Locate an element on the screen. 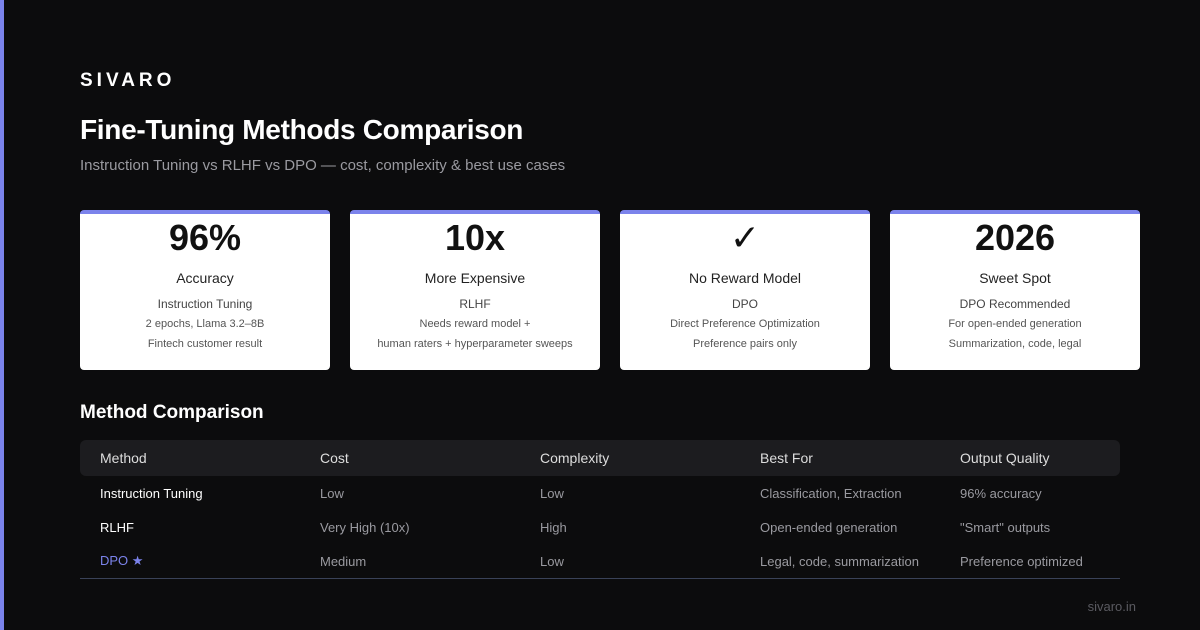 This screenshot has height=630, width=1200. stat-label: Sweet Spot is located at coordinates (1015, 278).